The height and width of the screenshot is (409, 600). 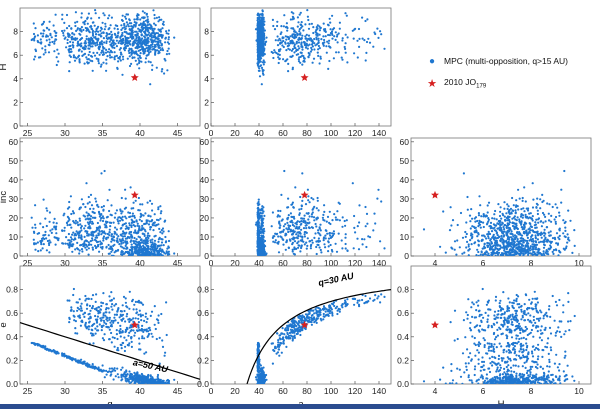 What do you see at coordinates (304, 77) in the screenshot?
I see `highlight-star-marker` at bounding box center [304, 77].